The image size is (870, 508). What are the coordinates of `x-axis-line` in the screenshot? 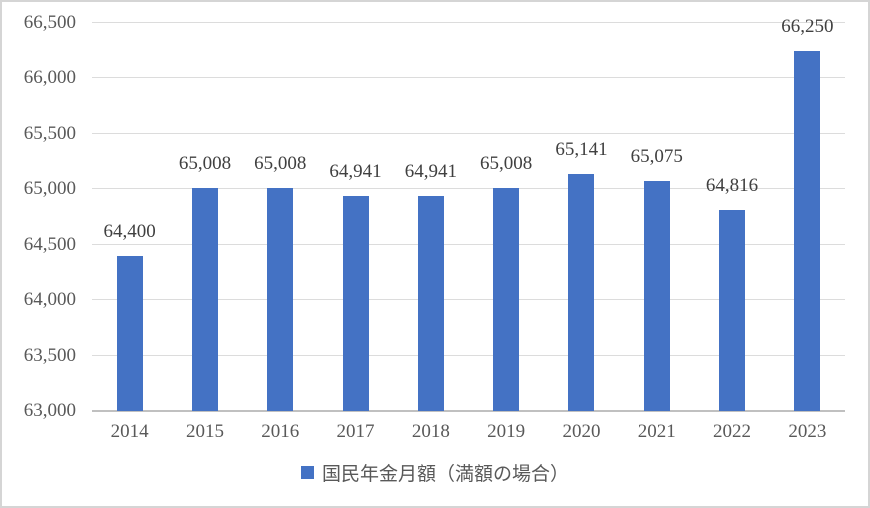 It's located at (468, 411).